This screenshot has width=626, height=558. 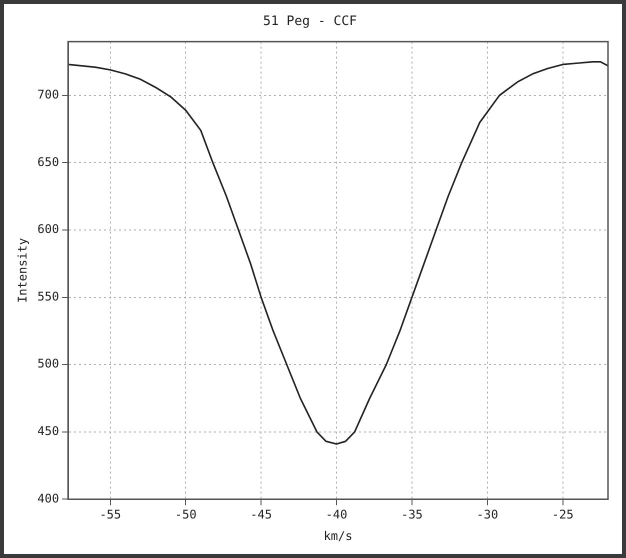 What do you see at coordinates (48, 363) in the screenshot?
I see `y-tick-label: 500` at bounding box center [48, 363].